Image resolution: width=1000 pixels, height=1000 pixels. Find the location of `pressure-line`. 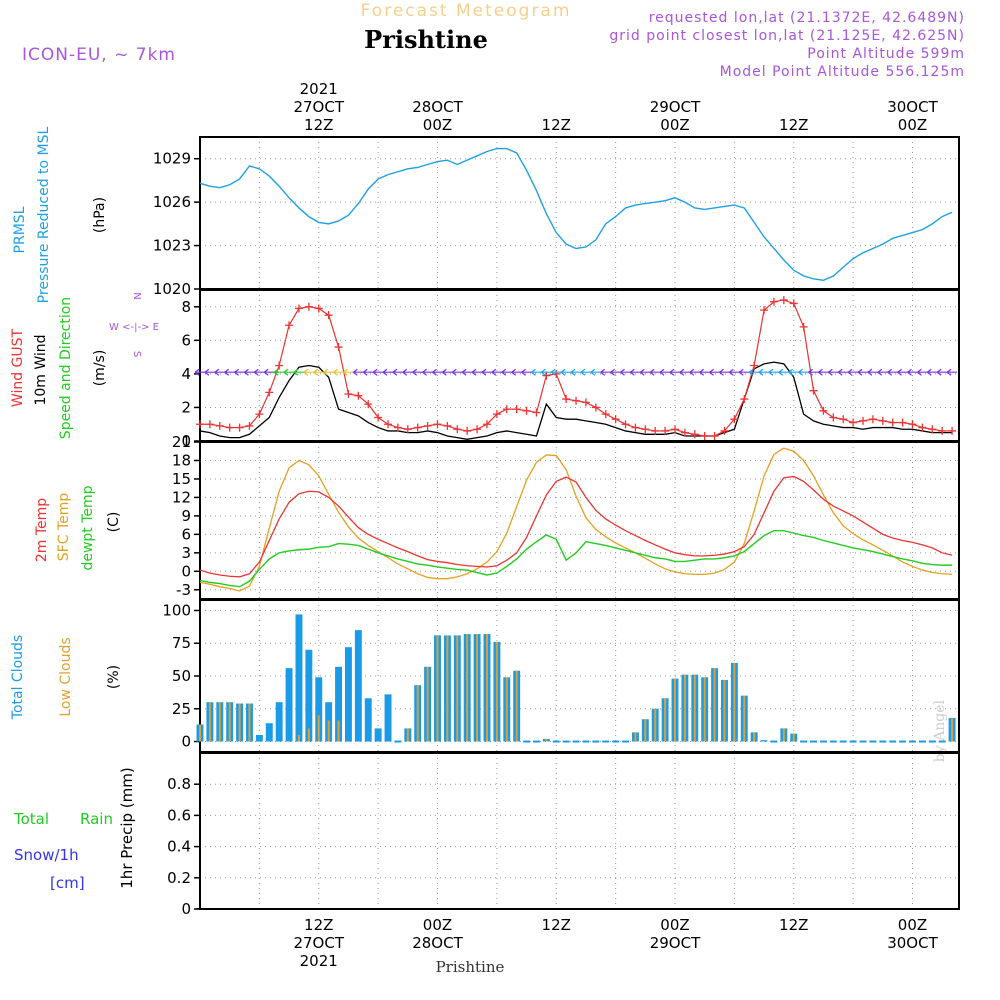

pressure-line is located at coordinates (576, 214).